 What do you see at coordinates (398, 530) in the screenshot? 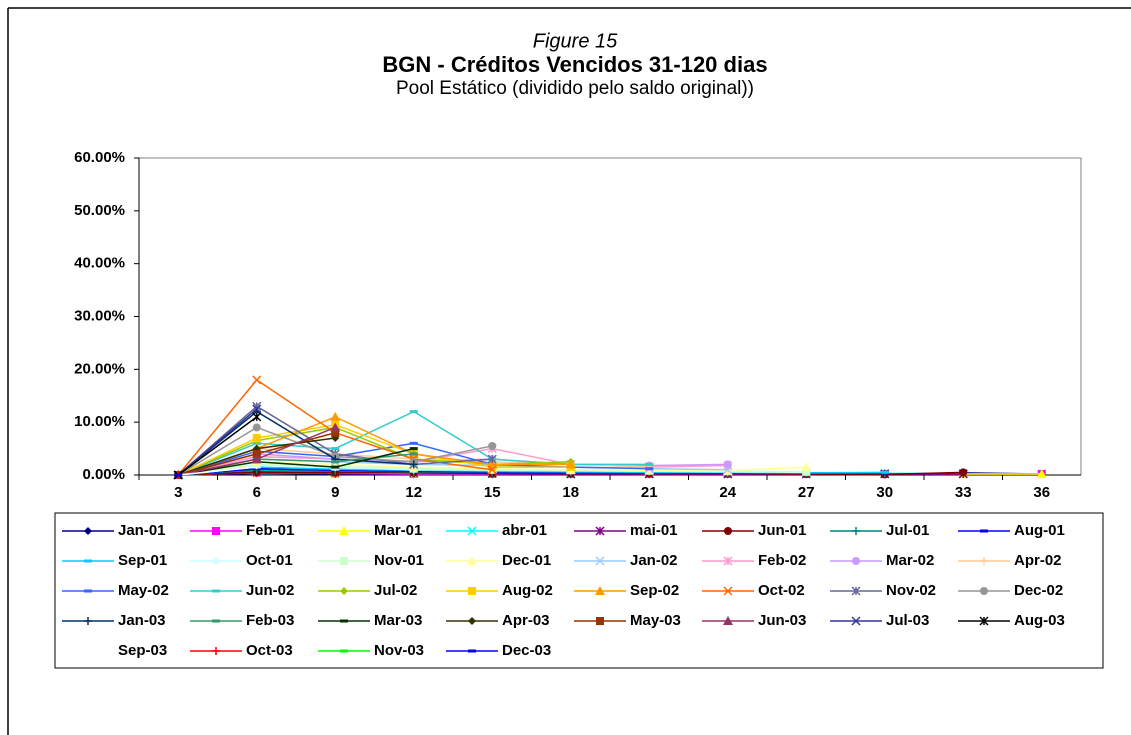
I see `legend-label: Mar-01` at bounding box center [398, 530].